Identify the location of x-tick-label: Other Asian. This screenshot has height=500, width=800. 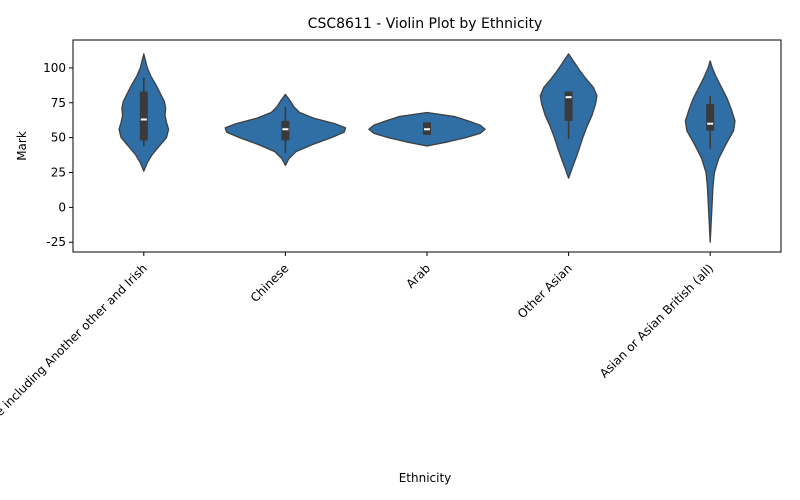
(545, 291).